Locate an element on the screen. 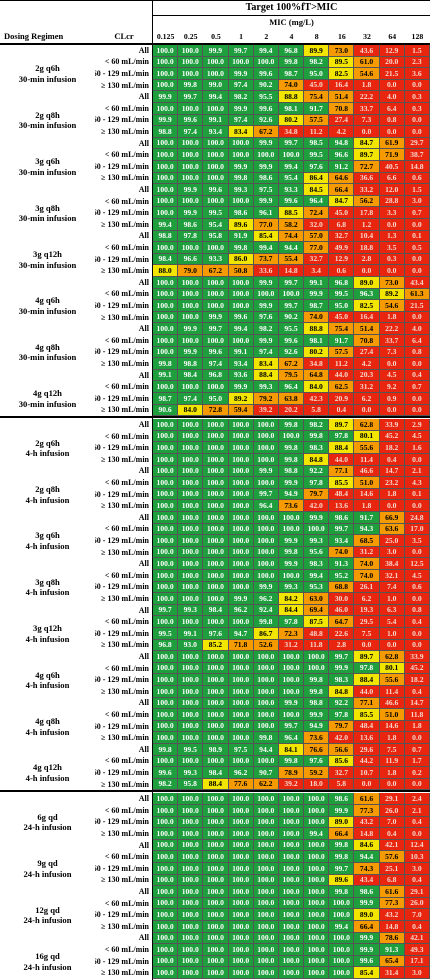  value-cell: 95.0 is located at coordinates (216, 399).